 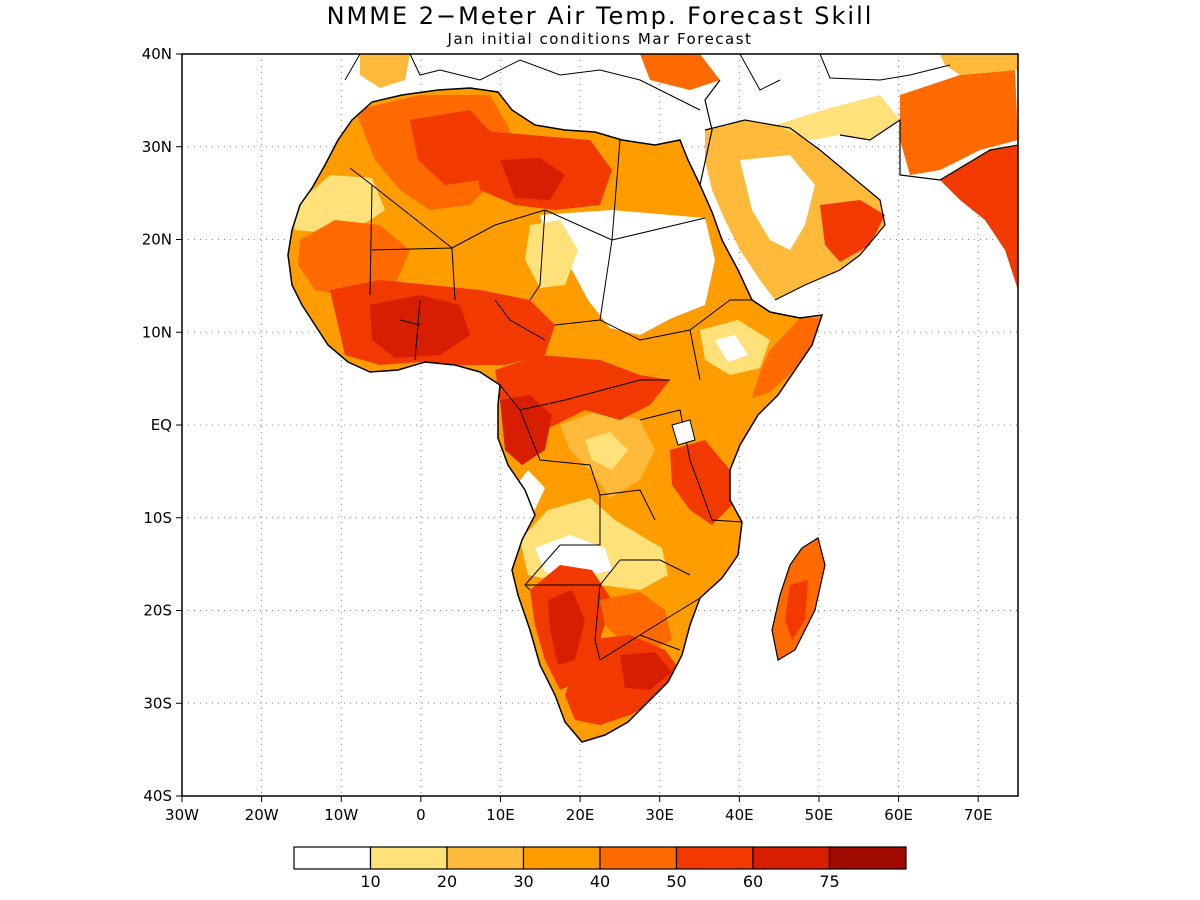 I want to click on lat-tick-label: 10N, so click(x=157, y=332).